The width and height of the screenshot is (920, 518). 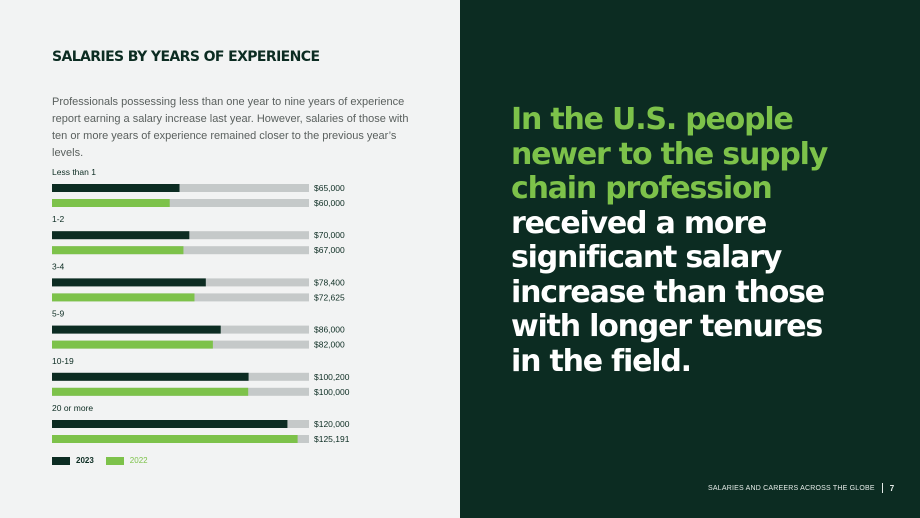 What do you see at coordinates (61, 460) in the screenshot?
I see `legend-swatch-2023` at bounding box center [61, 460].